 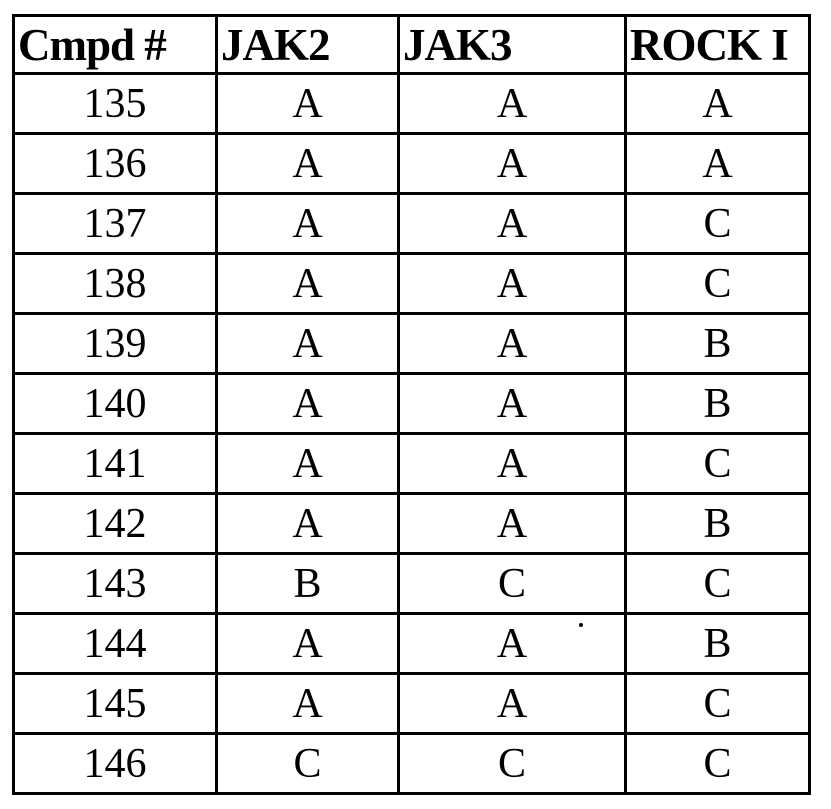 What do you see at coordinates (307, 763) in the screenshot?
I see `cell-jak2: C` at bounding box center [307, 763].